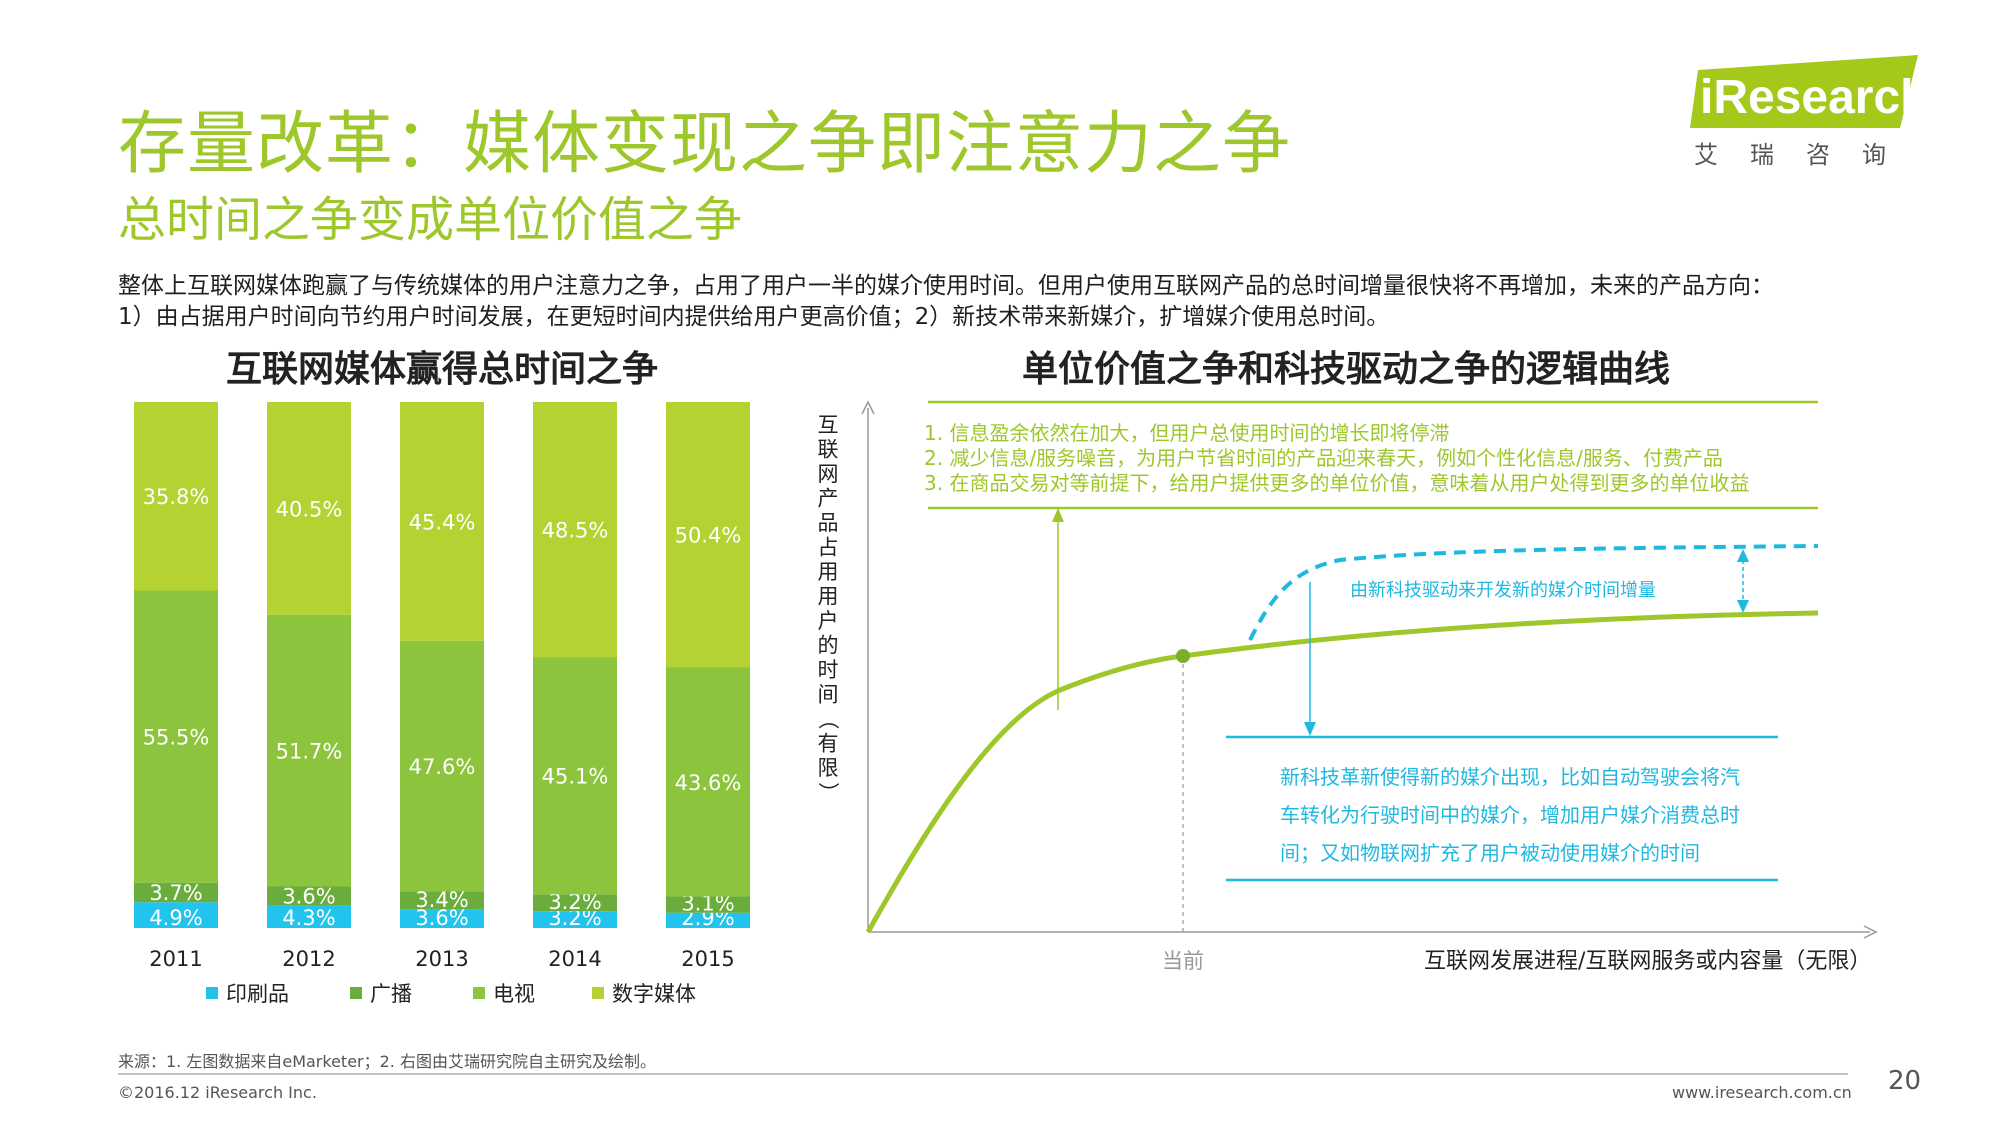 This screenshot has width=2000, height=1125. I want to click on current-point, so click(1183, 656).